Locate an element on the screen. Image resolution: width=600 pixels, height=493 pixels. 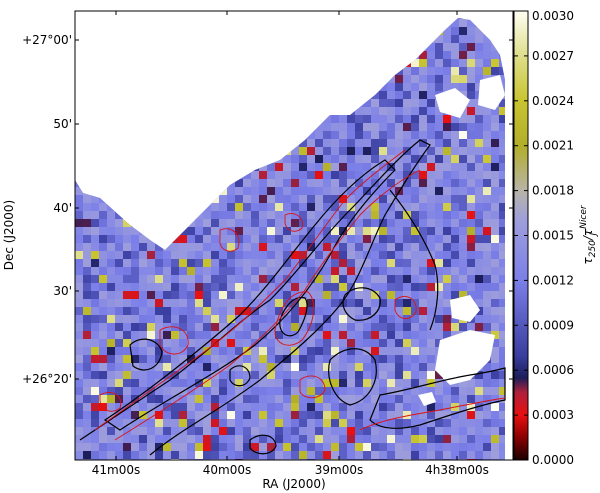
x-tick-label: 40m00s is located at coordinates (227, 470).